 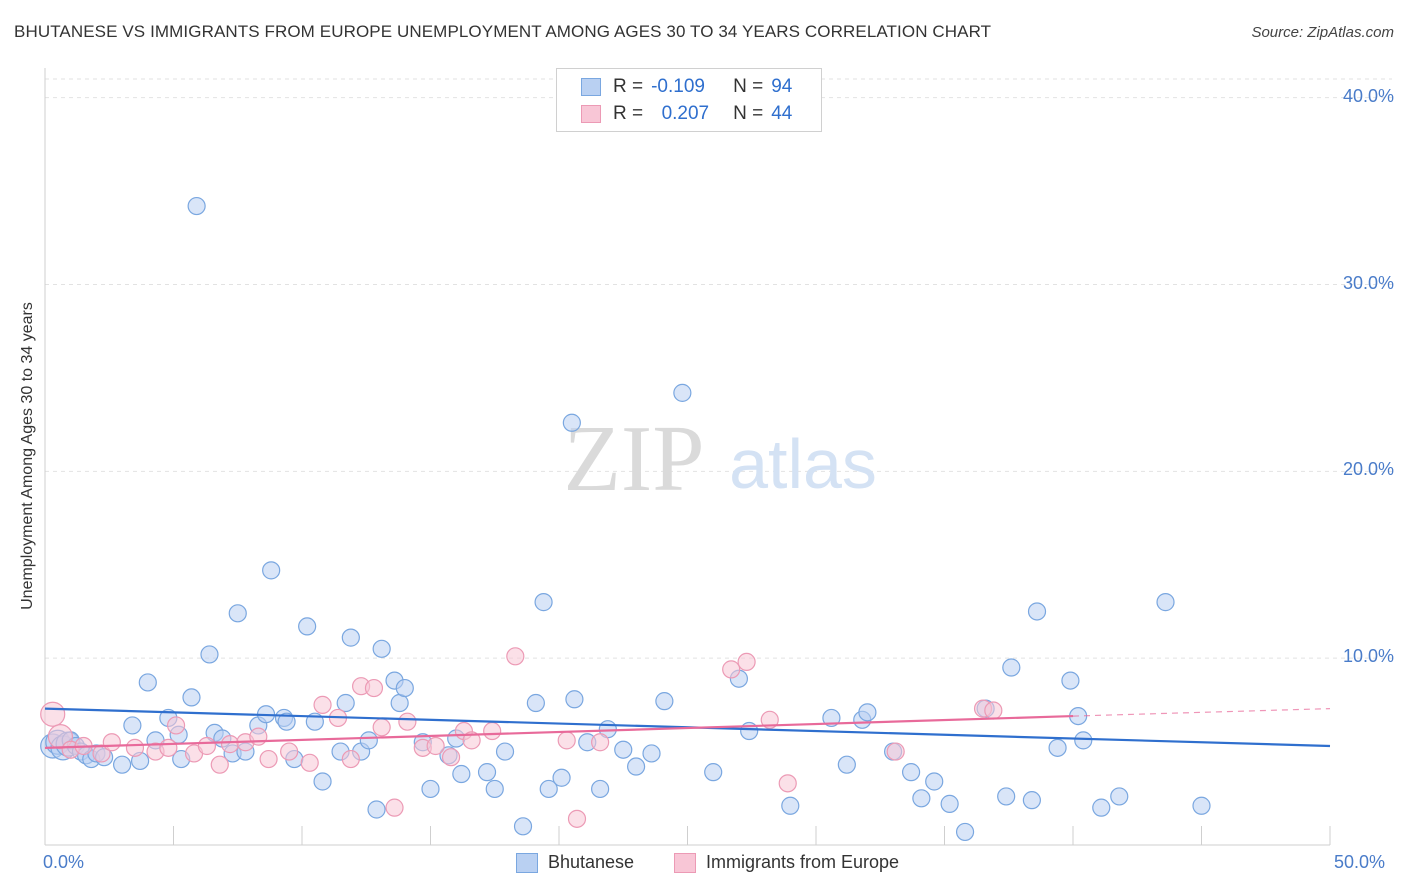 I want to click on bottom-legend-label-bhutanese: Bhutanese, so click(x=591, y=862).